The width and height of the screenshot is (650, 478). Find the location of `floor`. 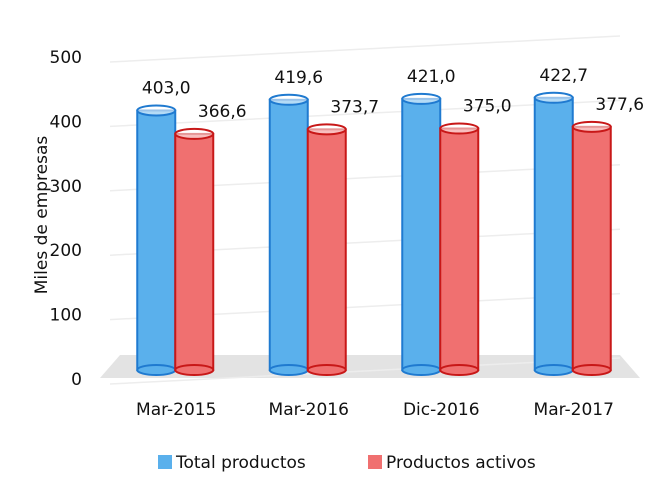

floor is located at coordinates (370, 366).